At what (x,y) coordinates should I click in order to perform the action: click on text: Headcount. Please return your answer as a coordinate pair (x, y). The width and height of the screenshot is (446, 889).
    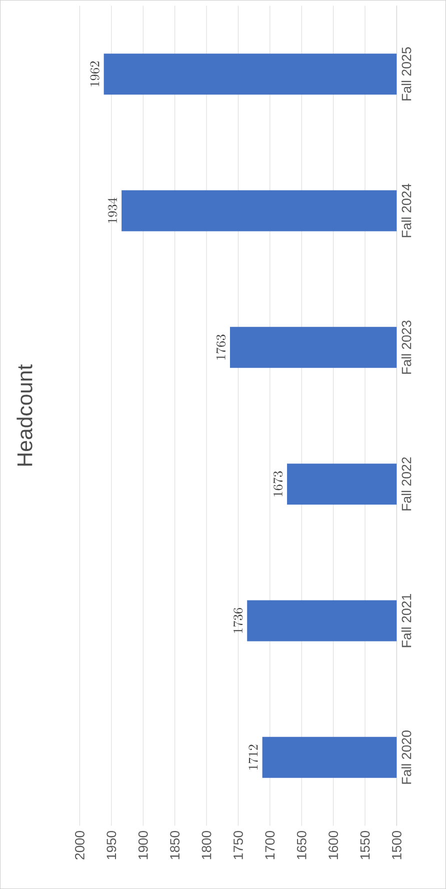
    Looking at the image, I should click on (24, 415).